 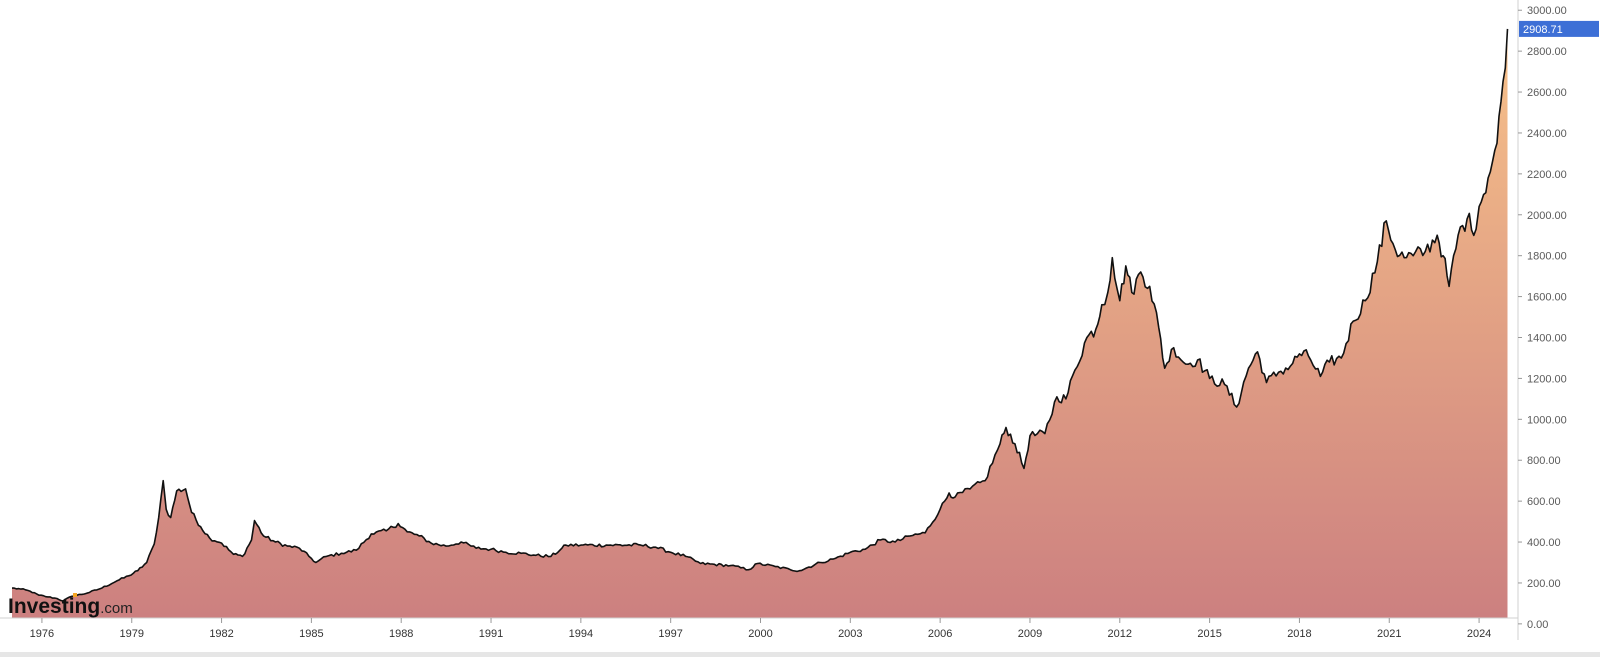 I want to click on investing-logo: Investing.com, so click(x=70, y=605).